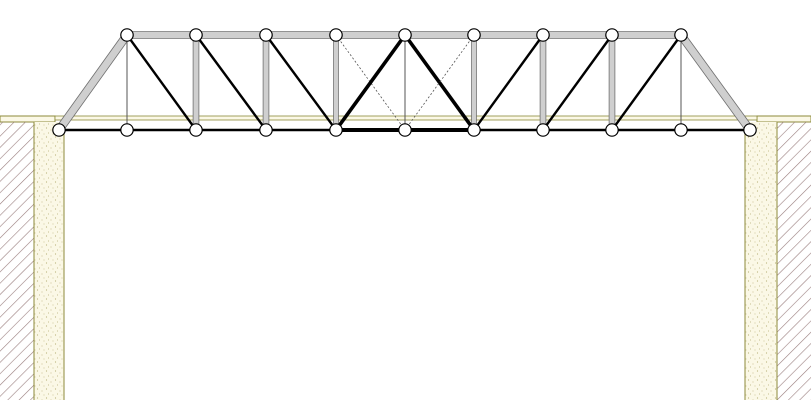 This screenshot has width=811, height=400. Describe the element at coordinates (783, 119) in the screenshot. I see `right-ground-surface` at that location.